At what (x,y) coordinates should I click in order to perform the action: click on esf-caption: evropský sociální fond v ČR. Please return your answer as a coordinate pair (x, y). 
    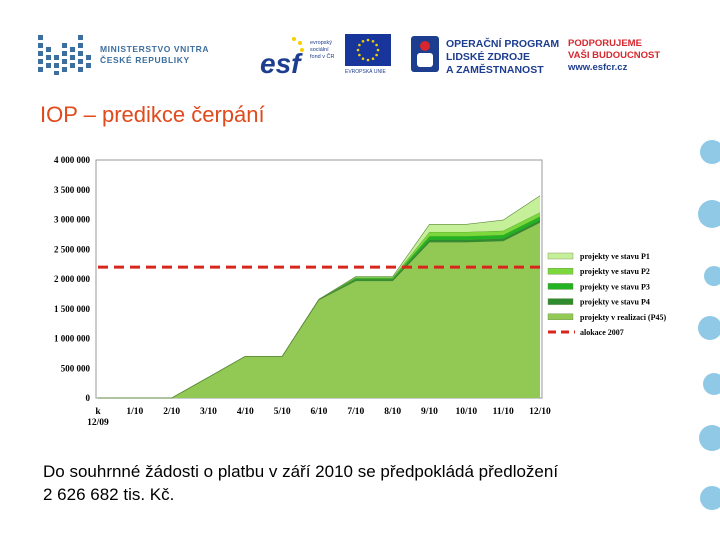
    Looking at the image, I should click on (322, 50).